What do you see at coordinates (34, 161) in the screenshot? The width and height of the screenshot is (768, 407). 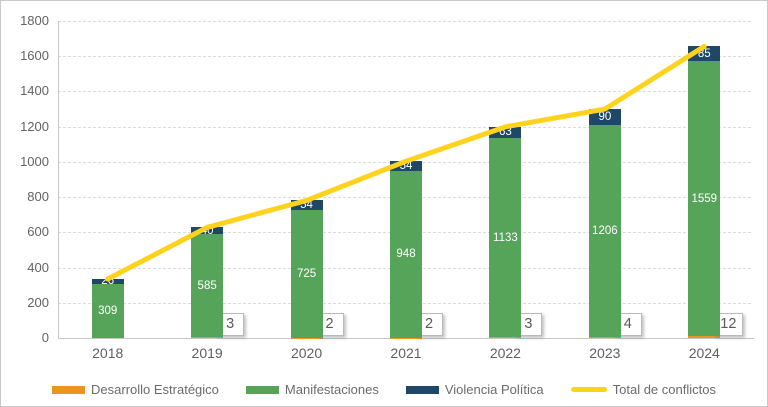 I see `y-axis-tick-label: 1000` at bounding box center [34, 161].